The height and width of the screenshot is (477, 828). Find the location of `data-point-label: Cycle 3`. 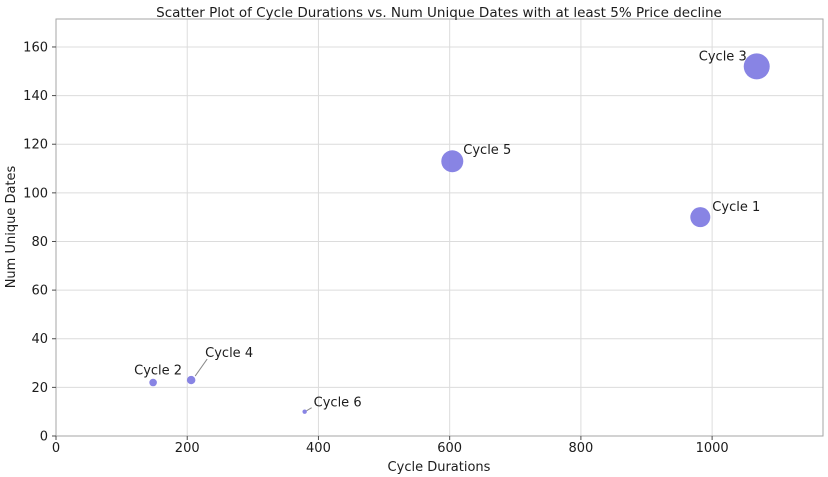

data-point-label: Cycle 3 is located at coordinates (723, 56).